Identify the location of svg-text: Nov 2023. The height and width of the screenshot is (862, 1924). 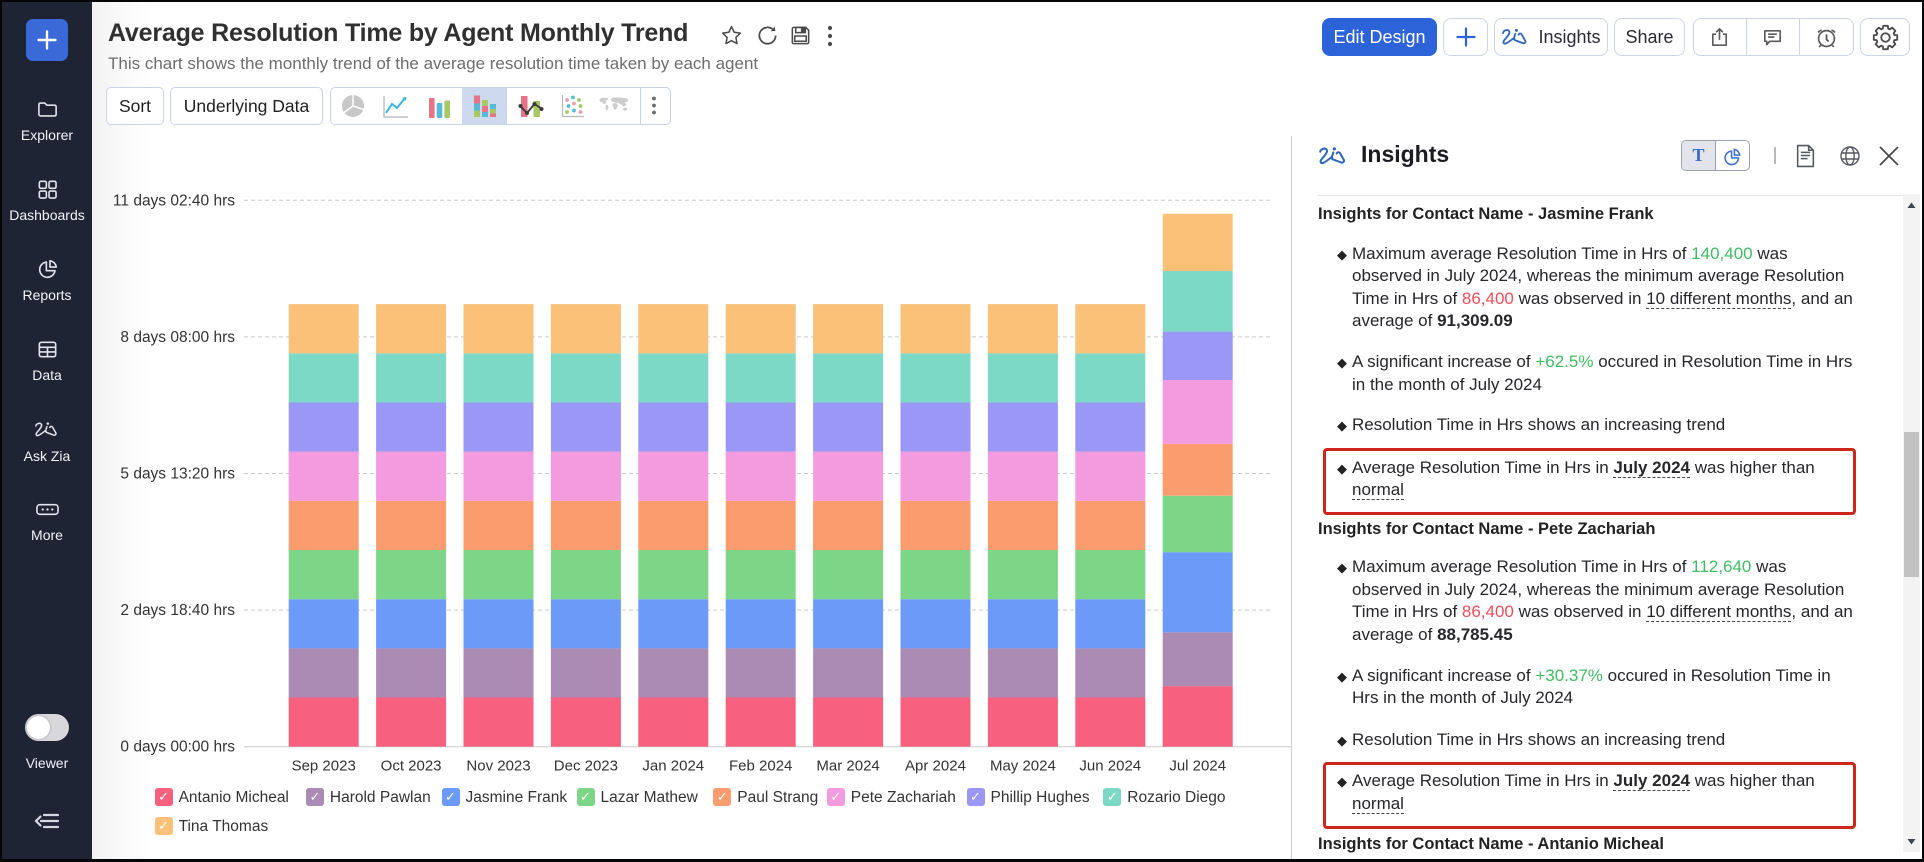
(498, 766).